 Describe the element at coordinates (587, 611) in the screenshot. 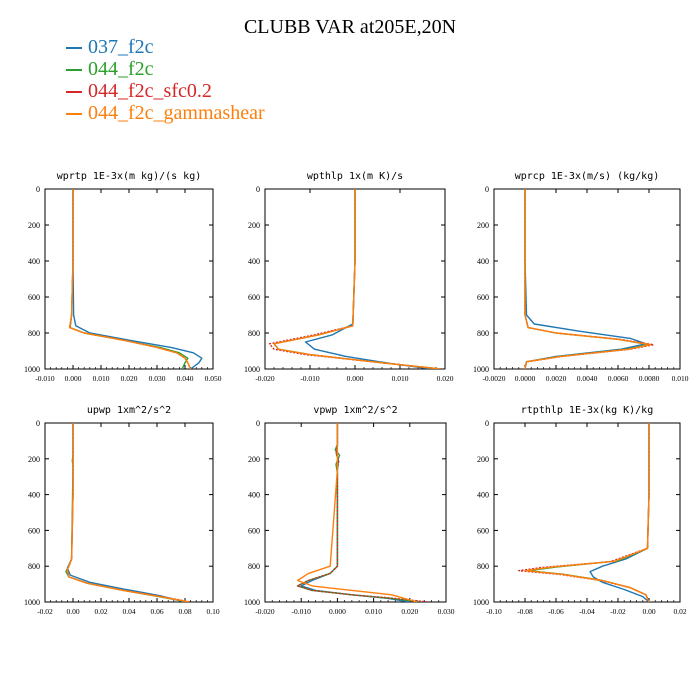

I see `x-tick-label: -0.04` at that location.